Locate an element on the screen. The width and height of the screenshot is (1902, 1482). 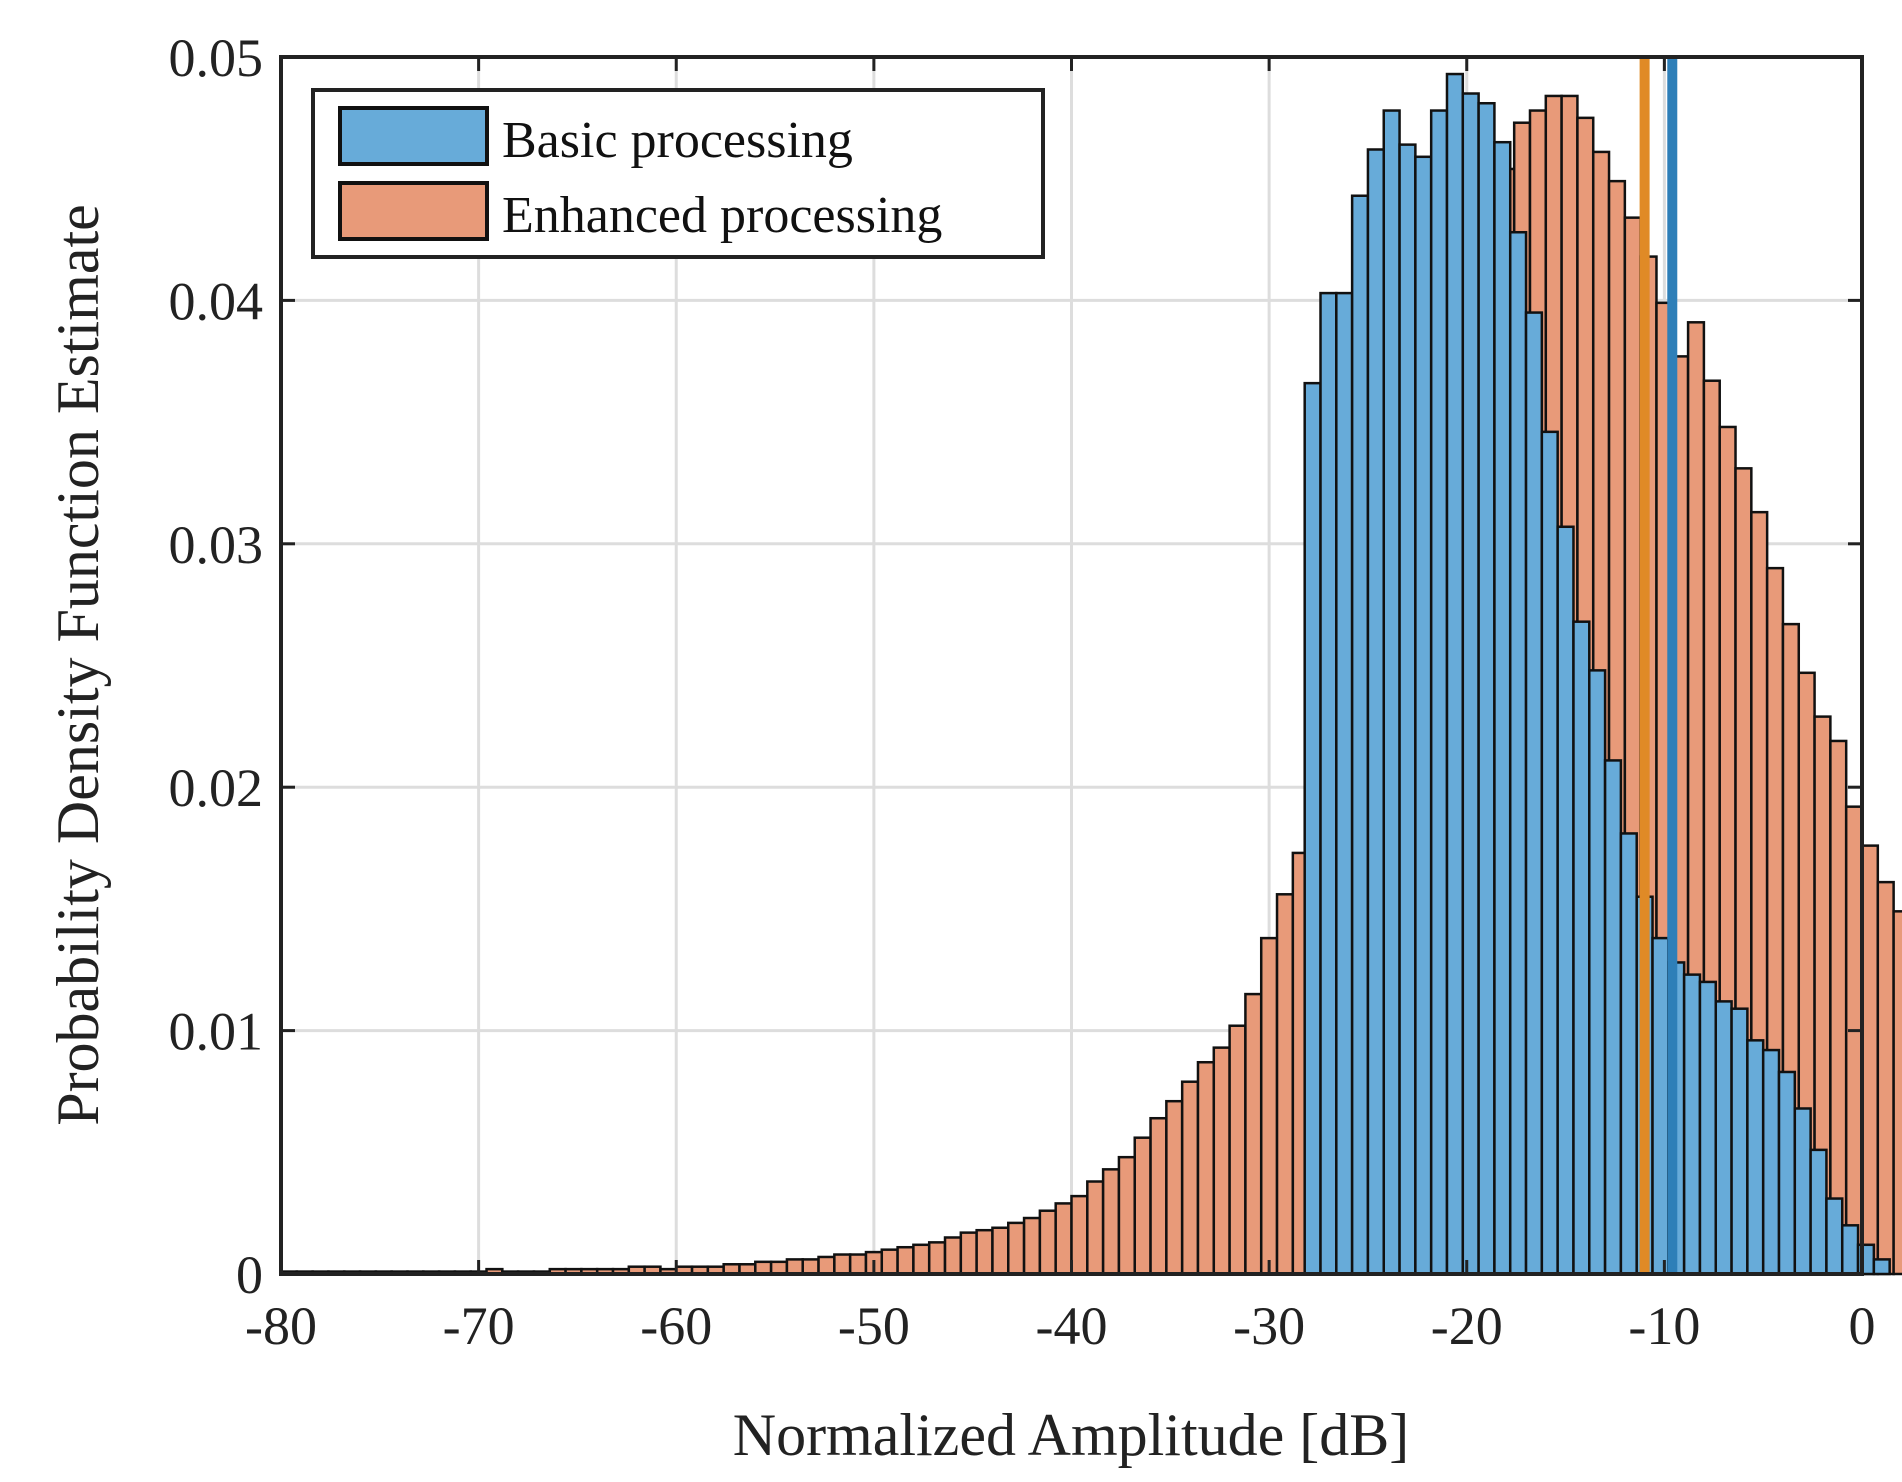
y-axis-label: Probability Density Function Estimate is located at coordinates (78, 665).